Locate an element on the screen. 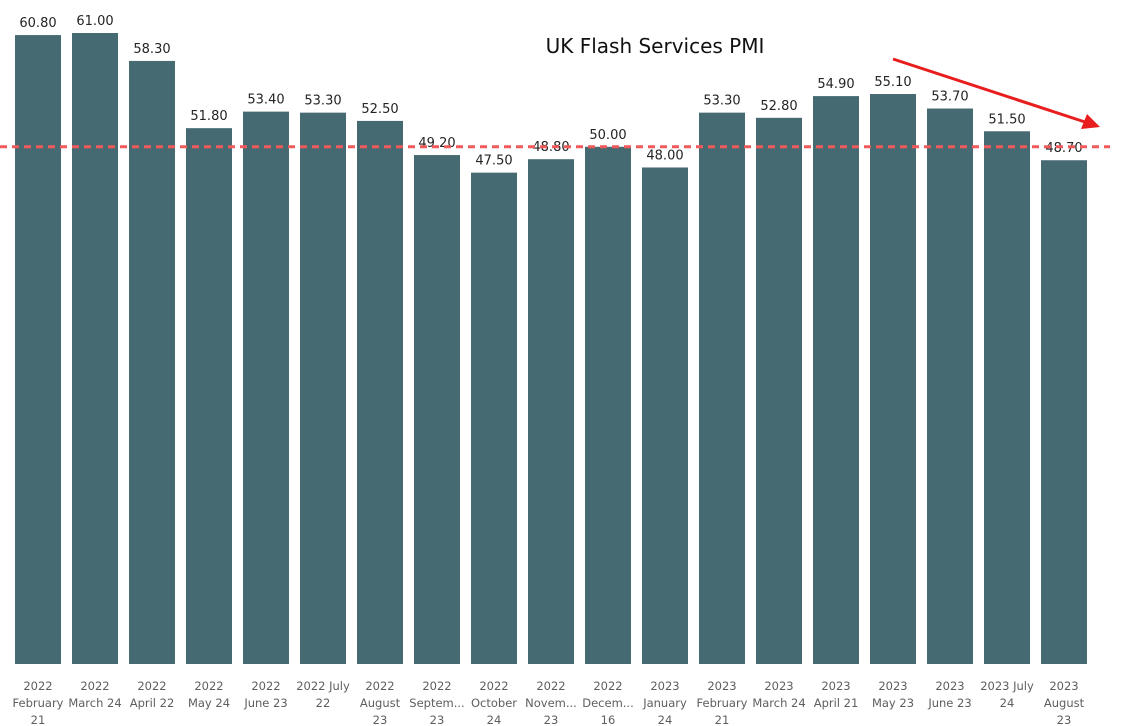  x-tick-label-1: 2022 March 24 is located at coordinates (94, 694).